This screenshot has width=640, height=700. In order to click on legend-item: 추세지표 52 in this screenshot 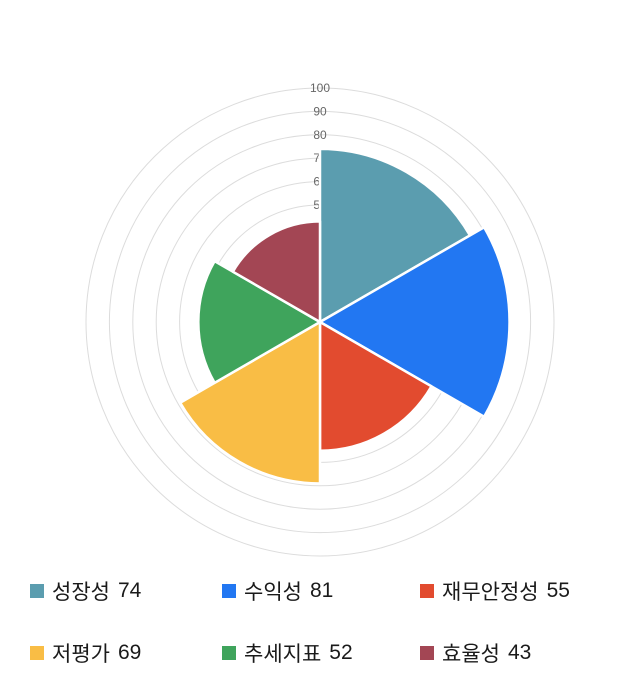, I will do `click(321, 653)`.